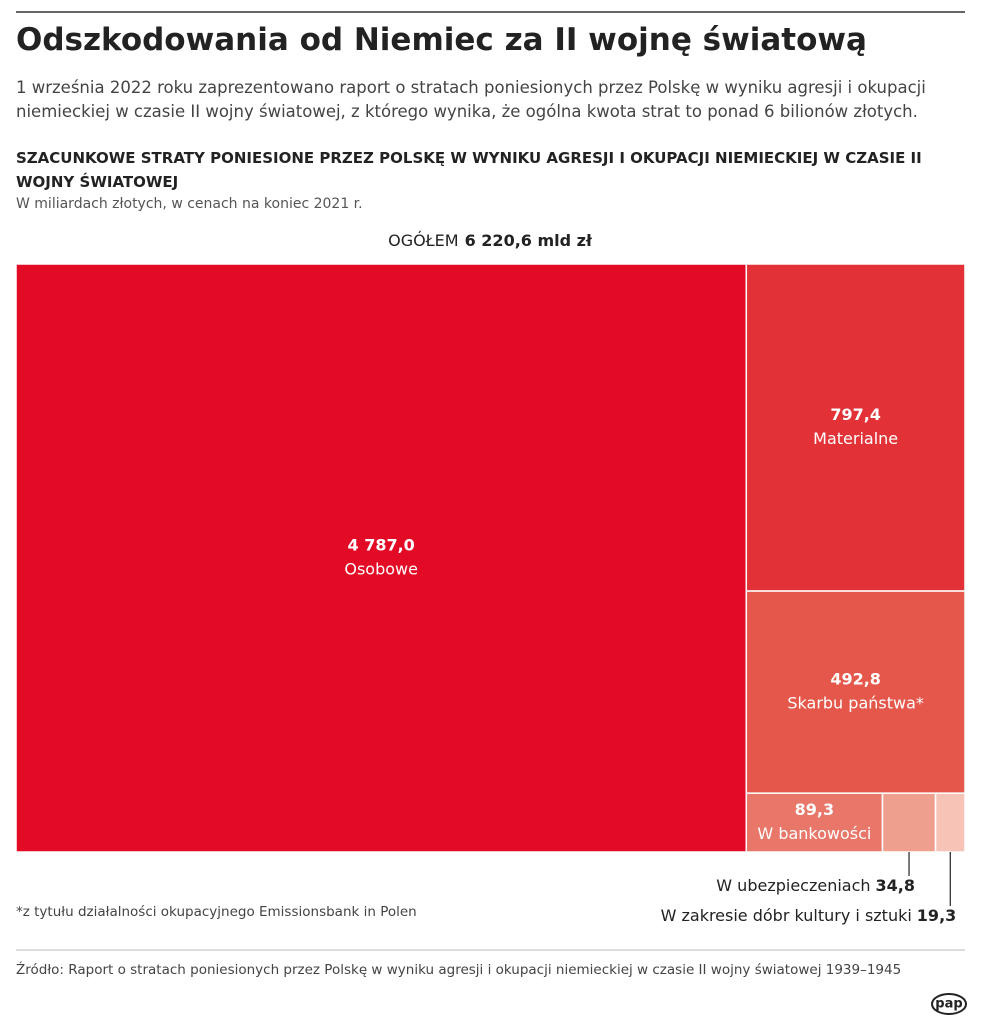 The width and height of the screenshot is (981, 1024). I want to click on total-label: 6 220,6 mld zł, so click(529, 240).